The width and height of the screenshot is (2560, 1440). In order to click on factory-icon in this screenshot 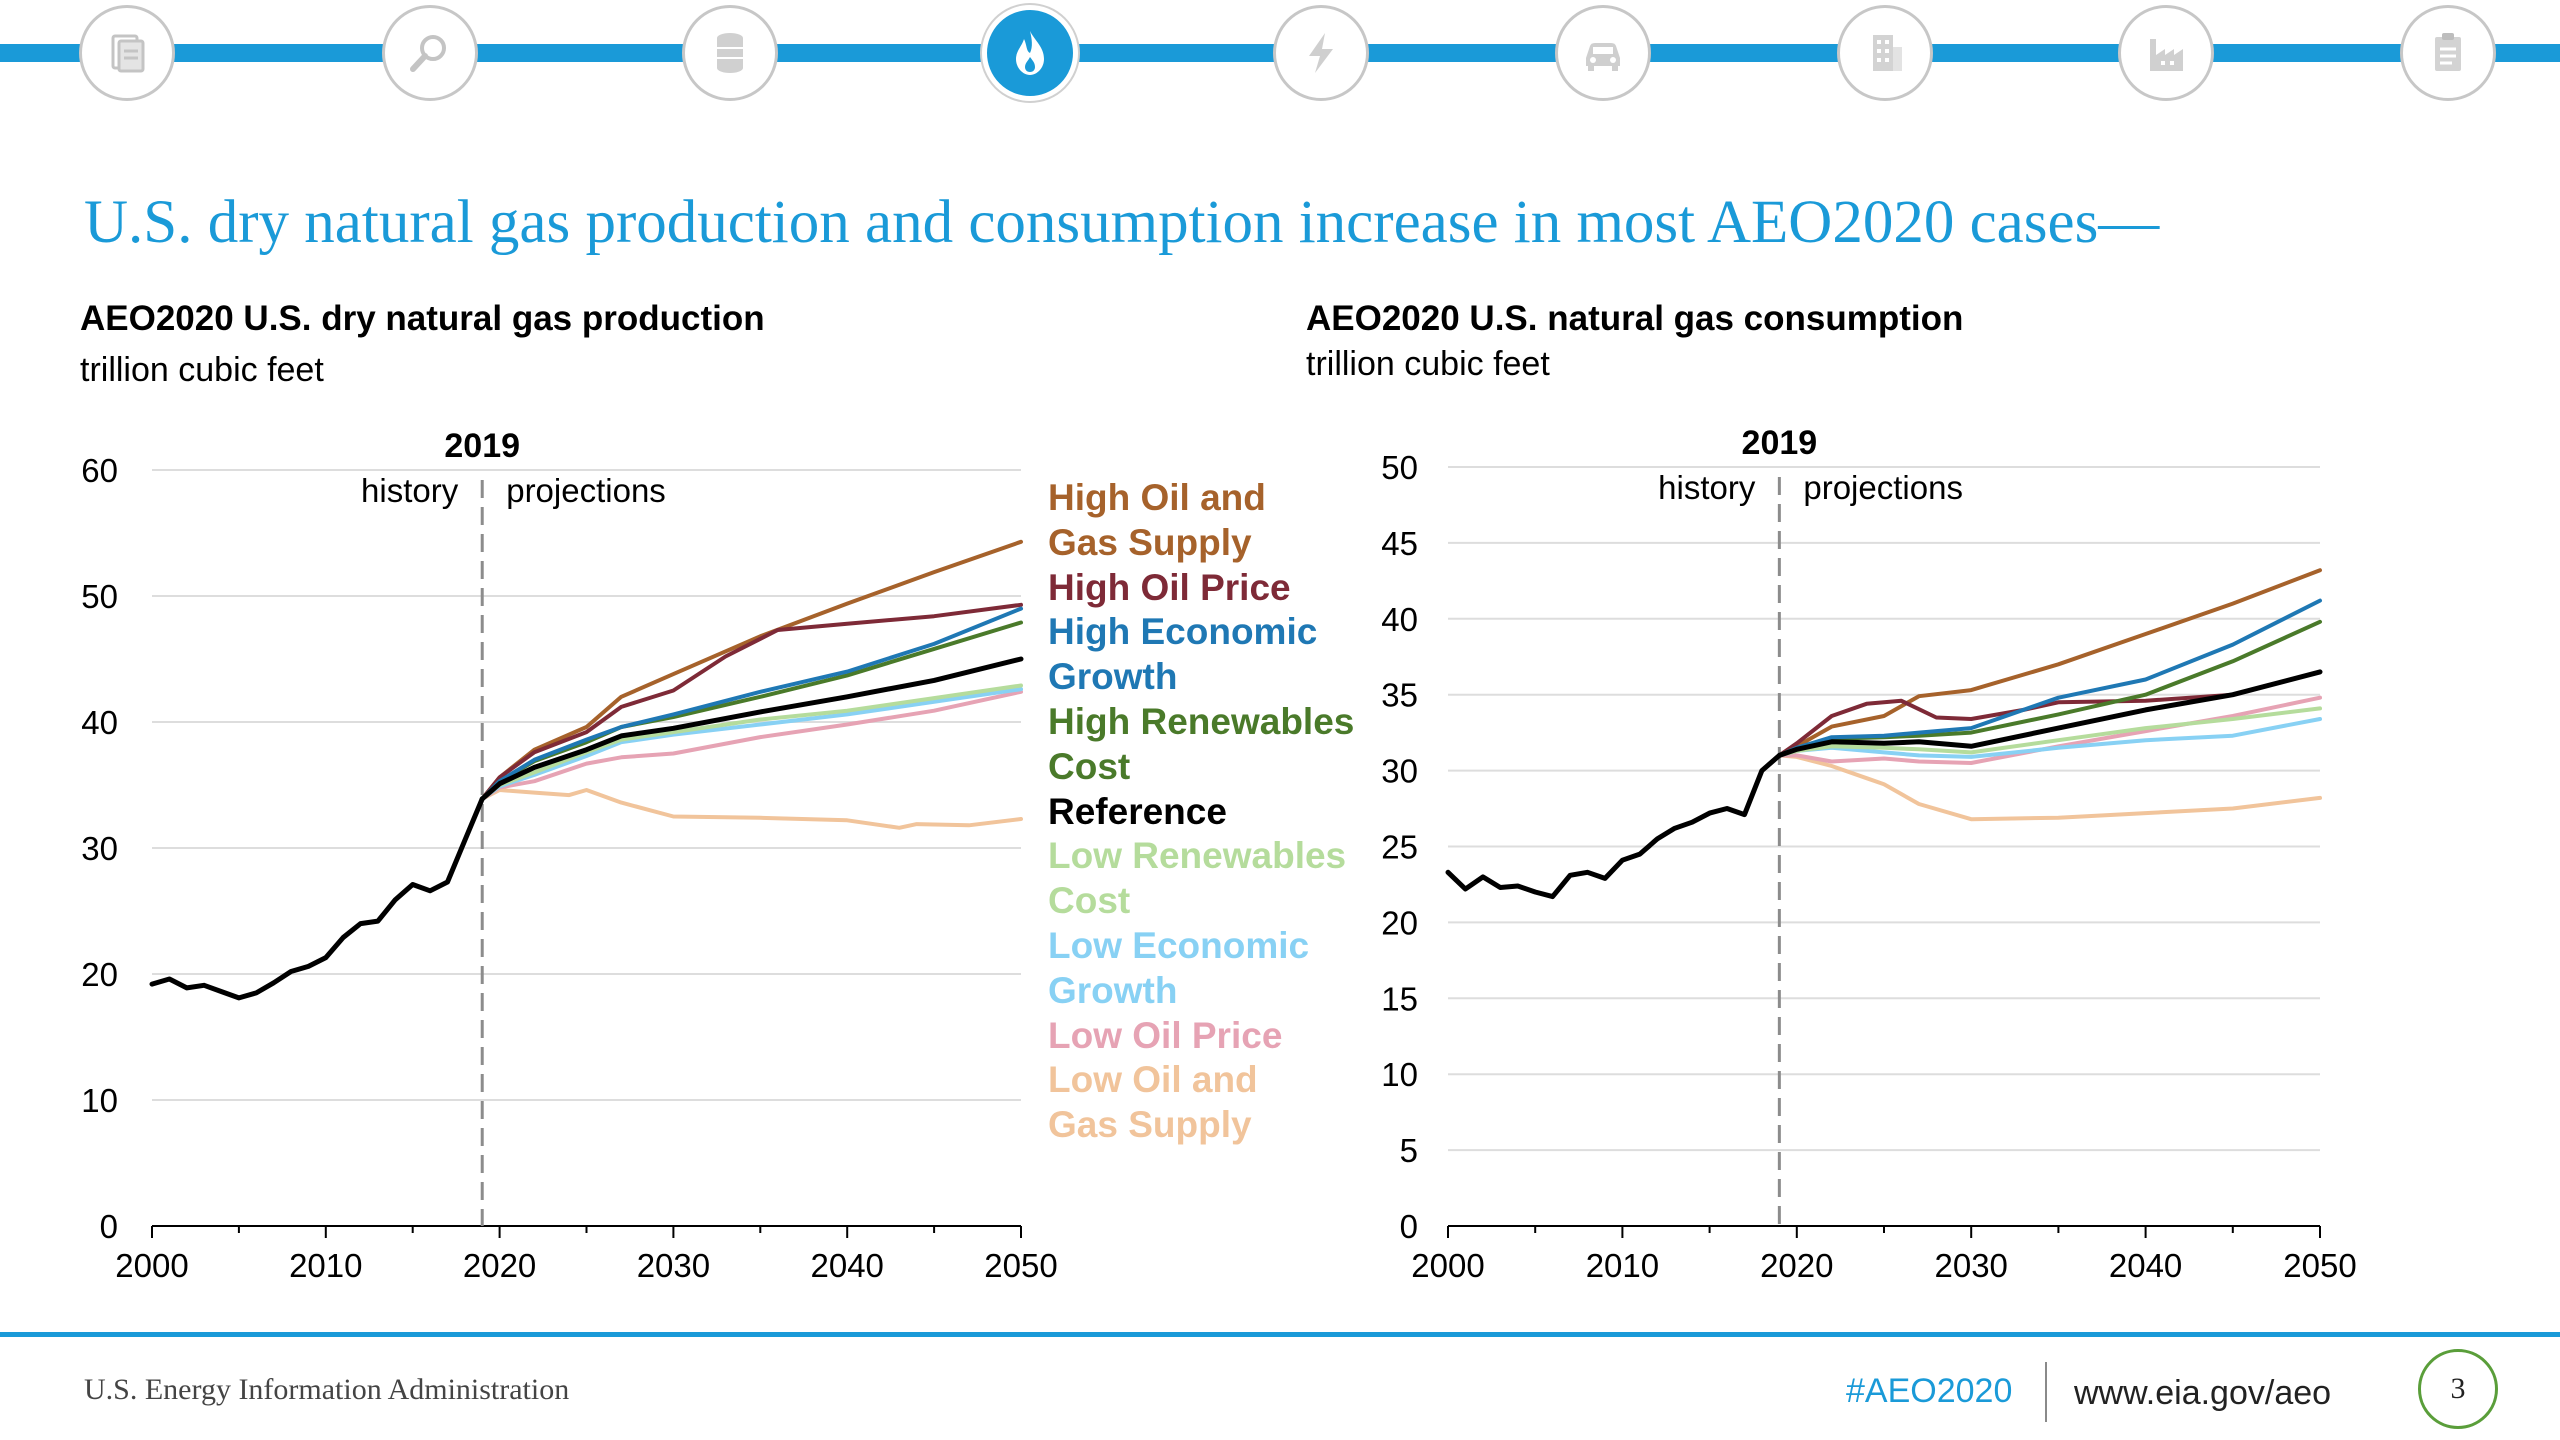, I will do `click(2166, 53)`.